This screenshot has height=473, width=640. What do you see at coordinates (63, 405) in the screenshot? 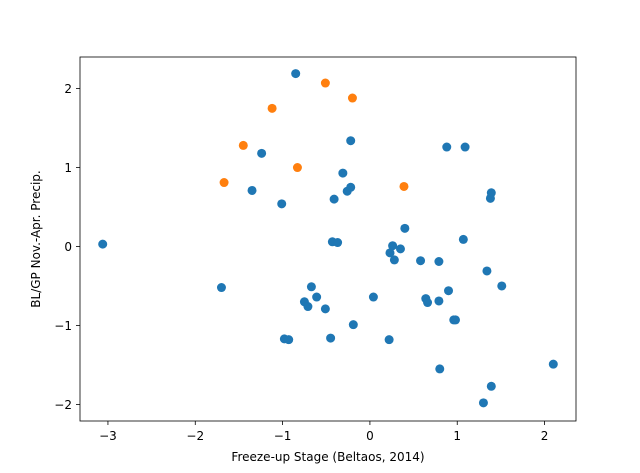
I see `y-tick-label: −2` at bounding box center [63, 405].